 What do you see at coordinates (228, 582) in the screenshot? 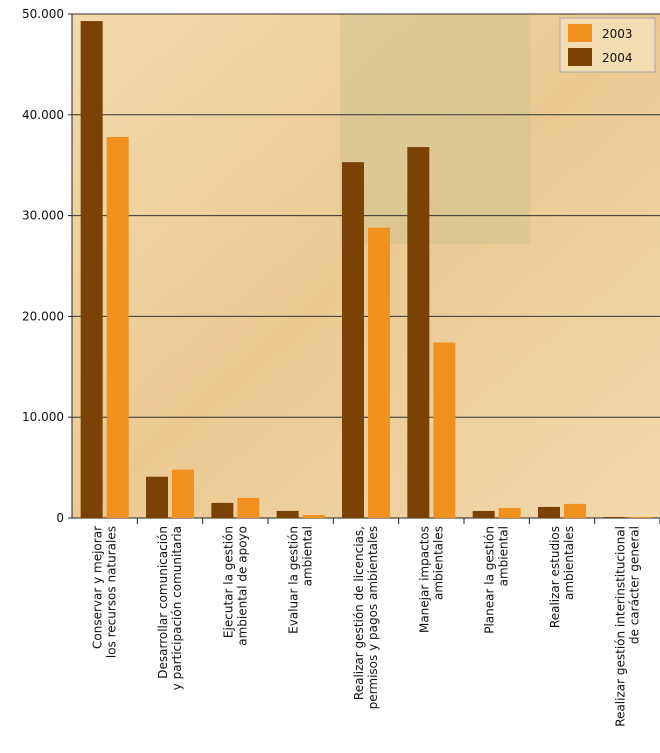
I see `x-tick-label-line: Ejecutar la gestión` at bounding box center [228, 582].